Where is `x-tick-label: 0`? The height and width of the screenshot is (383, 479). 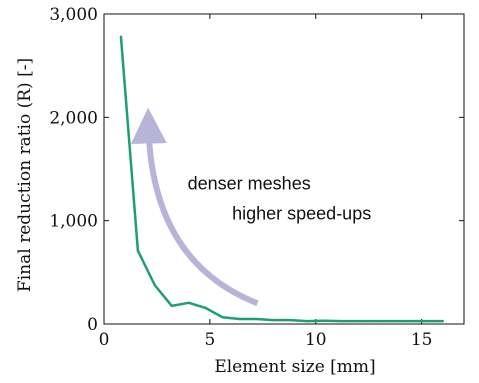 x-tick-label: 0 is located at coordinates (104, 340).